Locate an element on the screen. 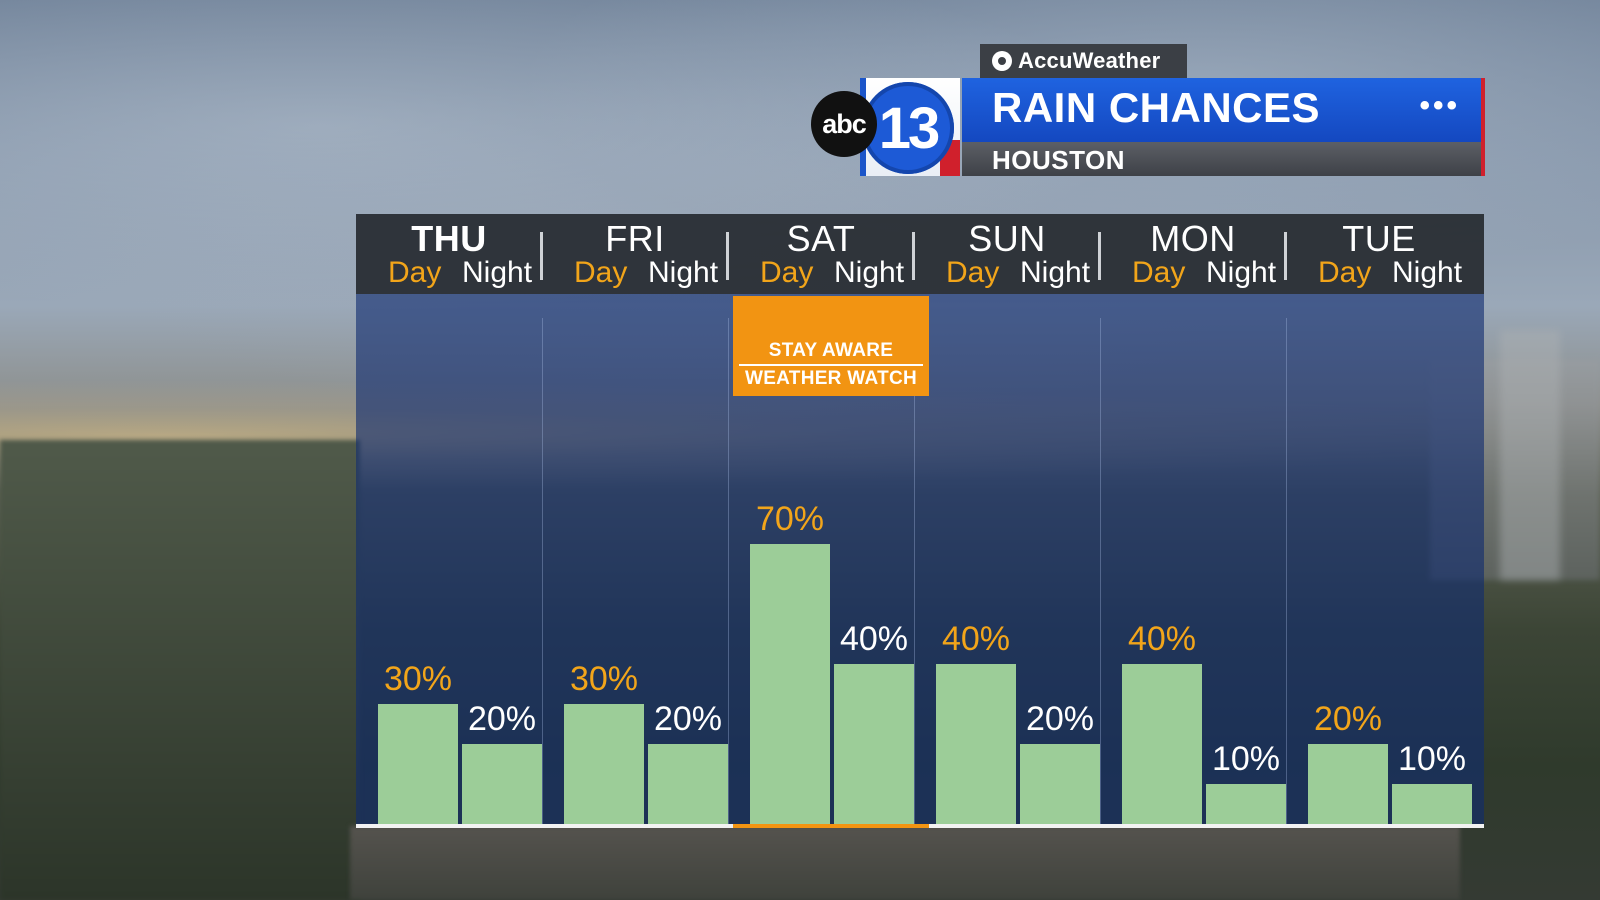 The width and height of the screenshot is (1600, 900). value-label-mon-day: 40% is located at coordinates (1162, 639).